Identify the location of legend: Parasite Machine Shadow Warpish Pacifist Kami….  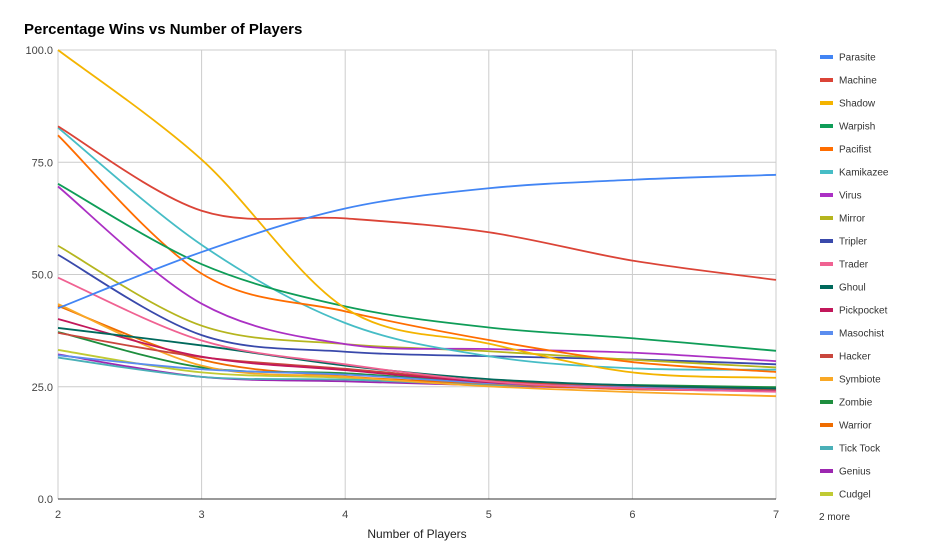
(854, 277).